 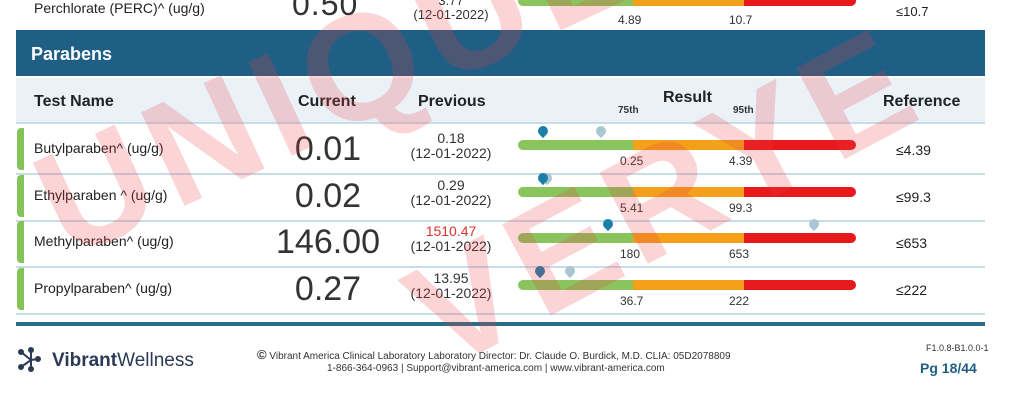 What do you see at coordinates (155, 360) in the screenshot?
I see `logo-light: Wellness` at bounding box center [155, 360].